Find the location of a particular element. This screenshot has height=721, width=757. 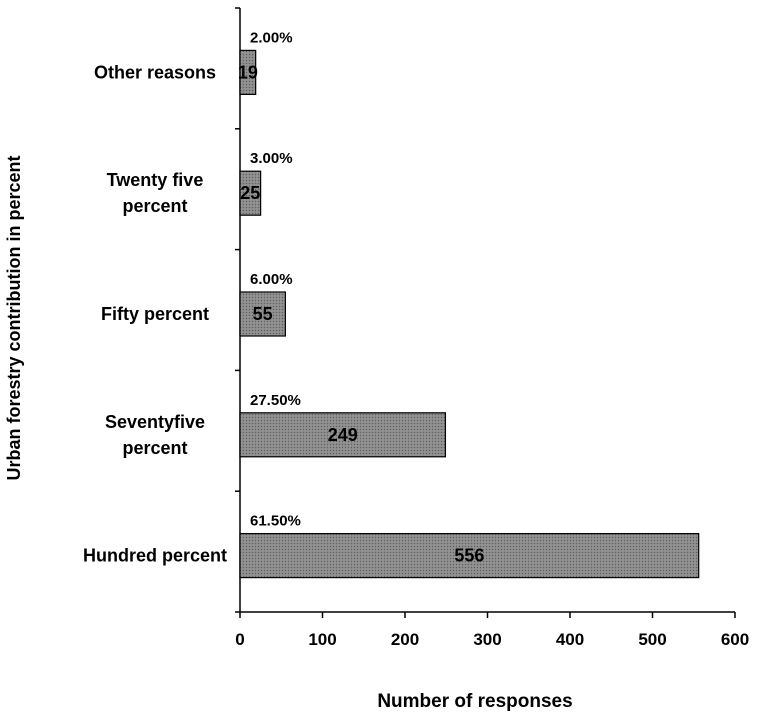

bar-value-label-1: 25 is located at coordinates (250, 193).